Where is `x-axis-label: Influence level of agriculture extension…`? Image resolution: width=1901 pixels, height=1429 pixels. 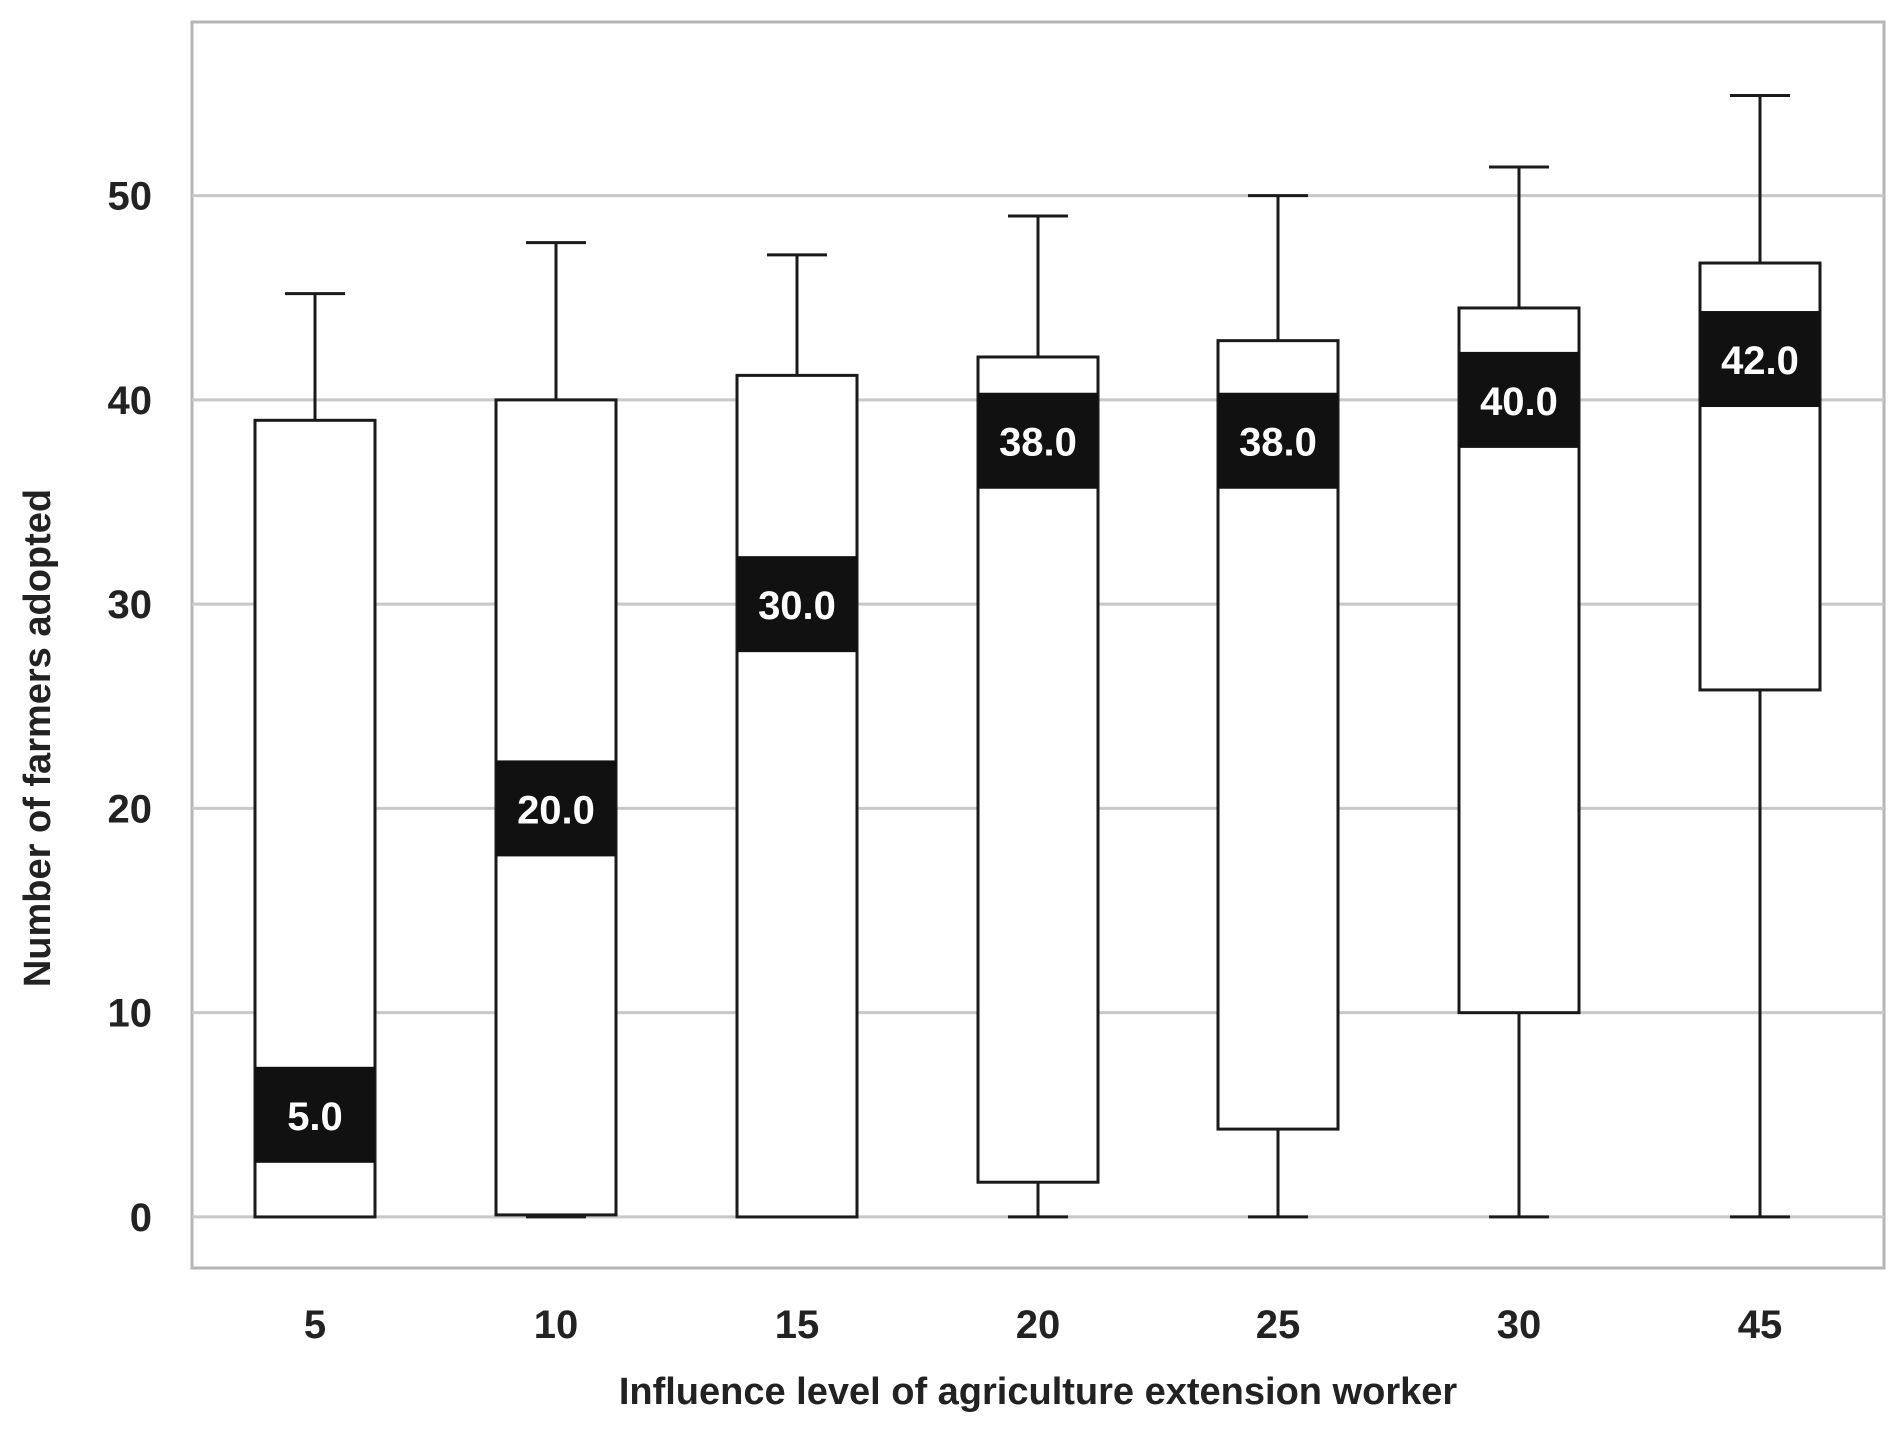 x-axis-label: Influence level of agriculture extension… is located at coordinates (1038, 1392).